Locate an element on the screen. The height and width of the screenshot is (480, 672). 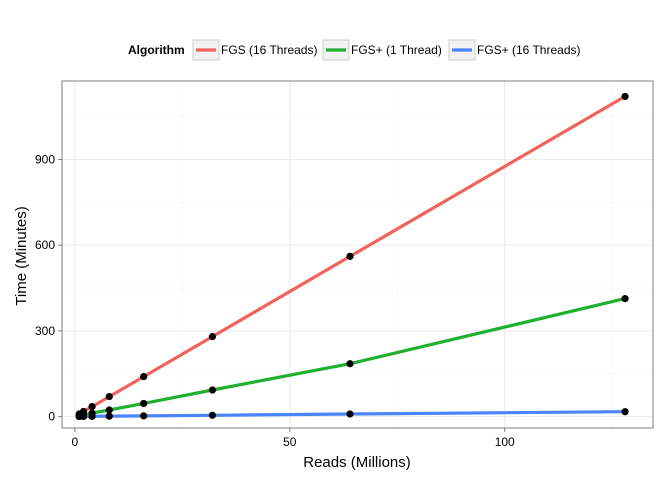
legend-item-fgs-1-thread: FGS+ (1 Thread) is located at coordinates (382, 50).